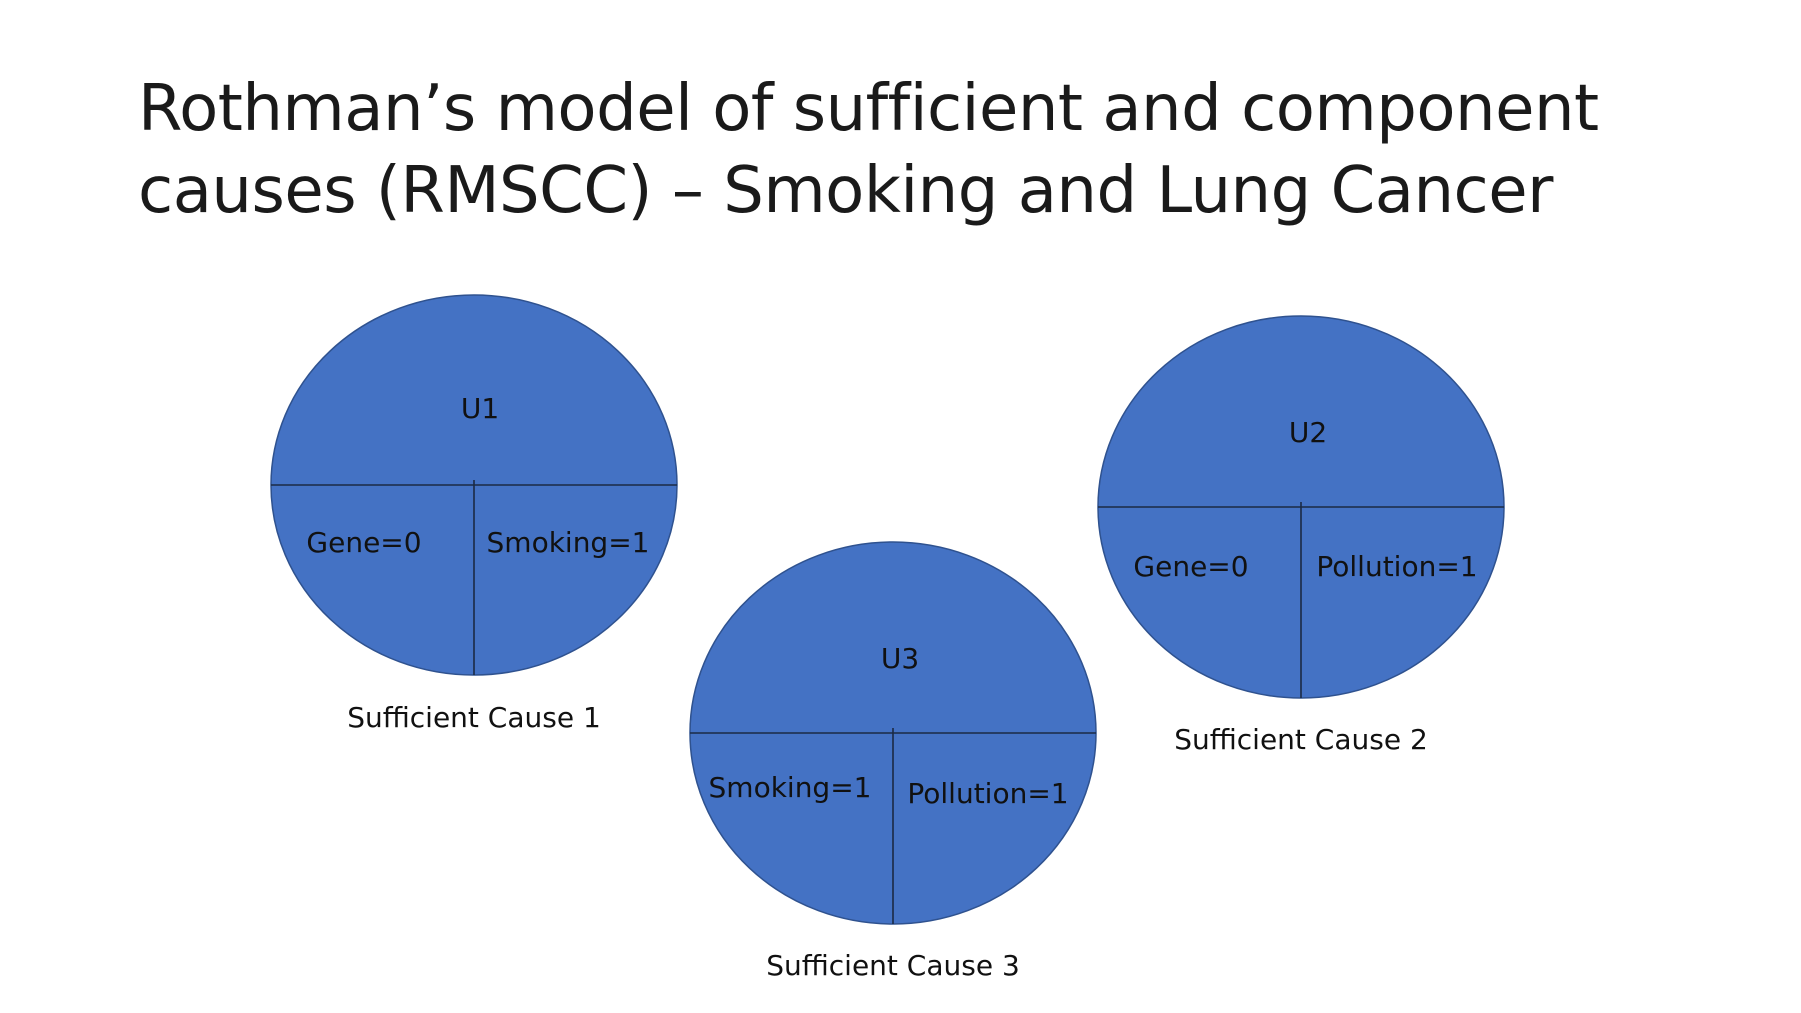  Describe the element at coordinates (480, 408) in the screenshot. I see `pie-1-top-label: U1` at that location.